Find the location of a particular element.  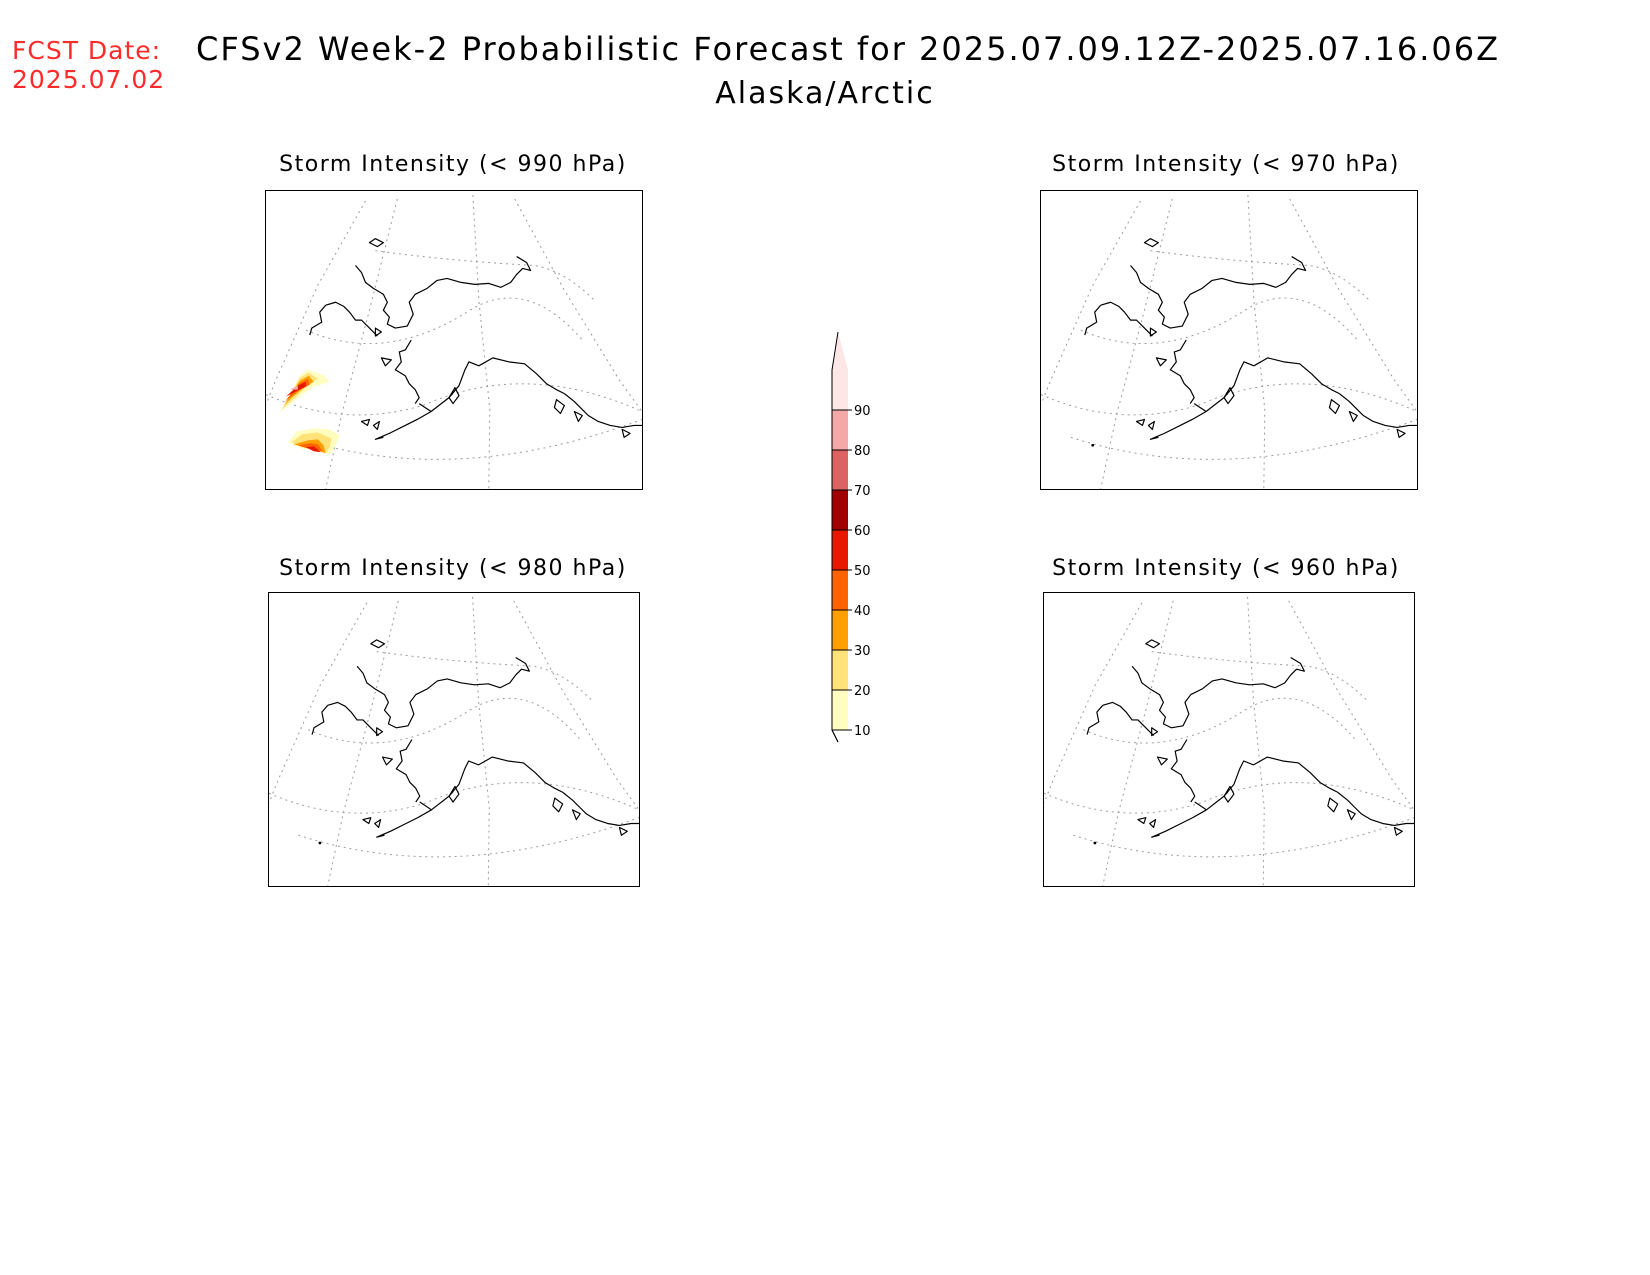

forecast-date-value: 2025.07.02 is located at coordinates (89, 79).